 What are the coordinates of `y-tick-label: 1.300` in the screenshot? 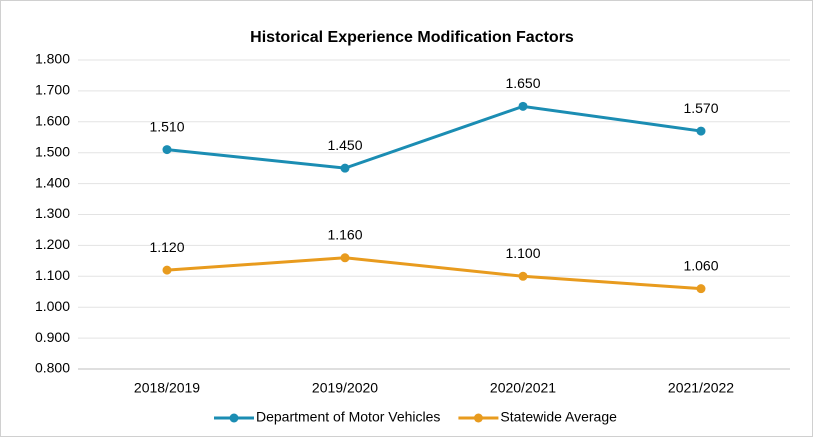 It's located at (52, 213).